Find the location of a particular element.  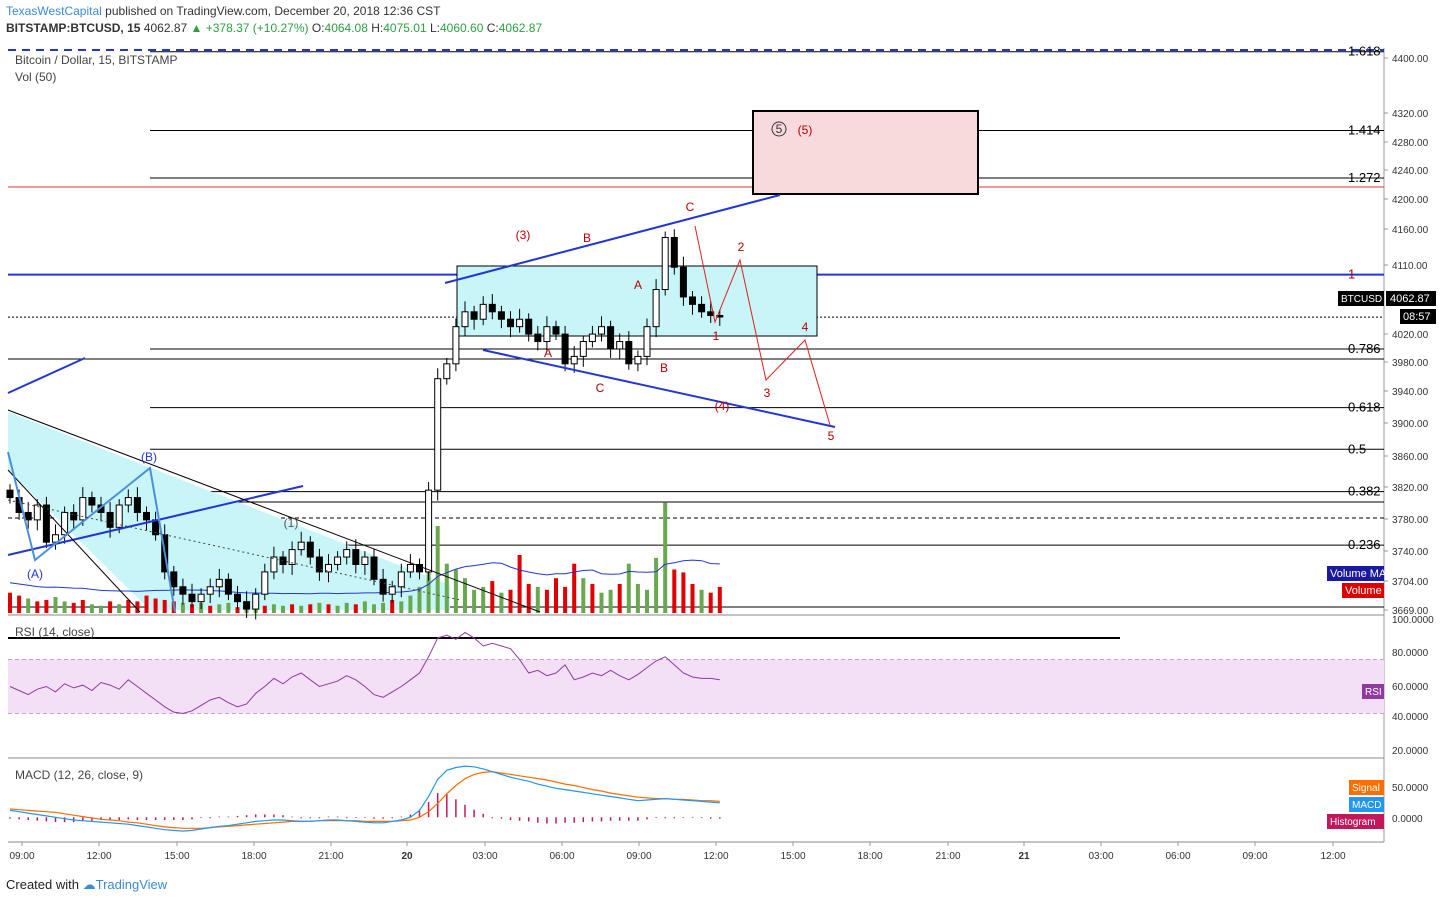

wedge-descending-line is located at coordinates (274, 511).